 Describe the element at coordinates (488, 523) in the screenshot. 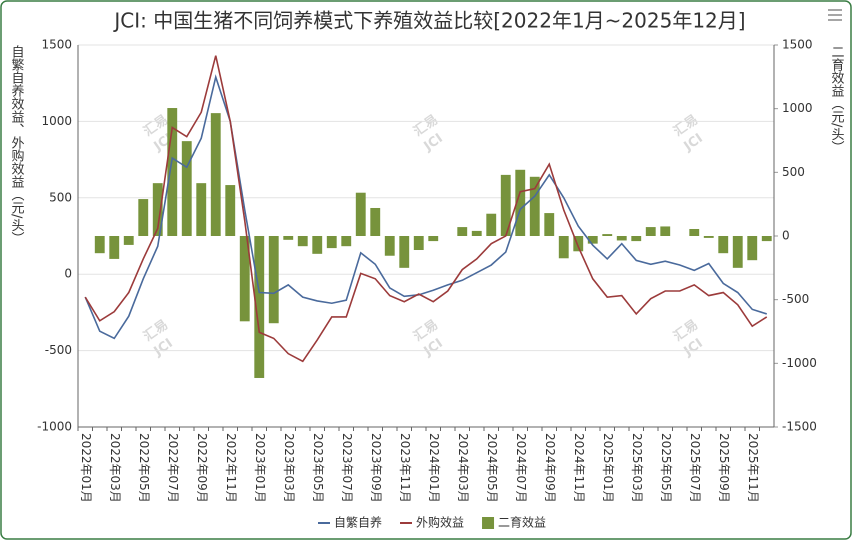

I see `legend-swatch` at that location.